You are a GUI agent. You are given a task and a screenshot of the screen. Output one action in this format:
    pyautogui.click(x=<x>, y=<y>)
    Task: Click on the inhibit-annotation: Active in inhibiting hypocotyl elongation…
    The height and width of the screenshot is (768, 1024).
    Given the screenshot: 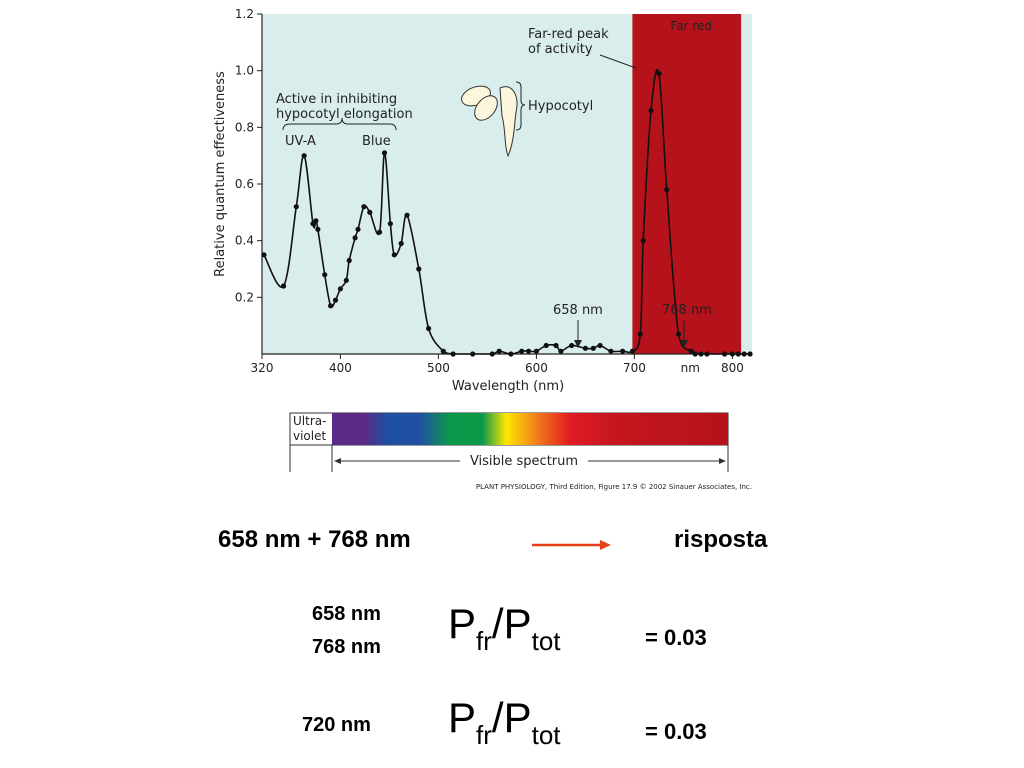 What is the action you would take?
    pyautogui.click(x=344, y=120)
    